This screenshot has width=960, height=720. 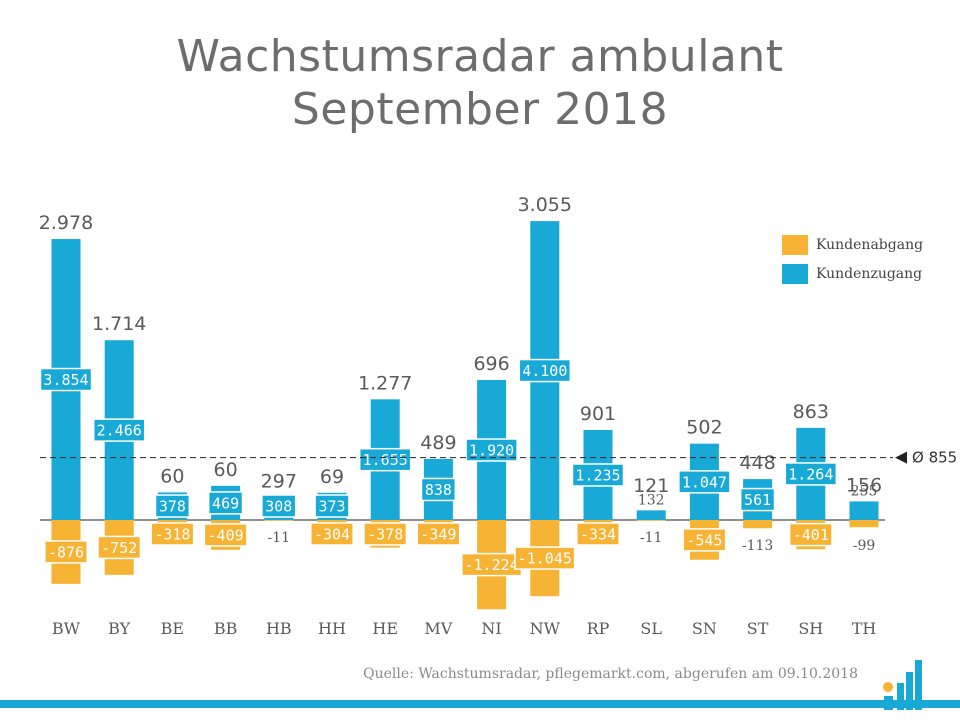 What do you see at coordinates (545, 628) in the screenshot?
I see `tick-label-nw: NW` at bounding box center [545, 628].